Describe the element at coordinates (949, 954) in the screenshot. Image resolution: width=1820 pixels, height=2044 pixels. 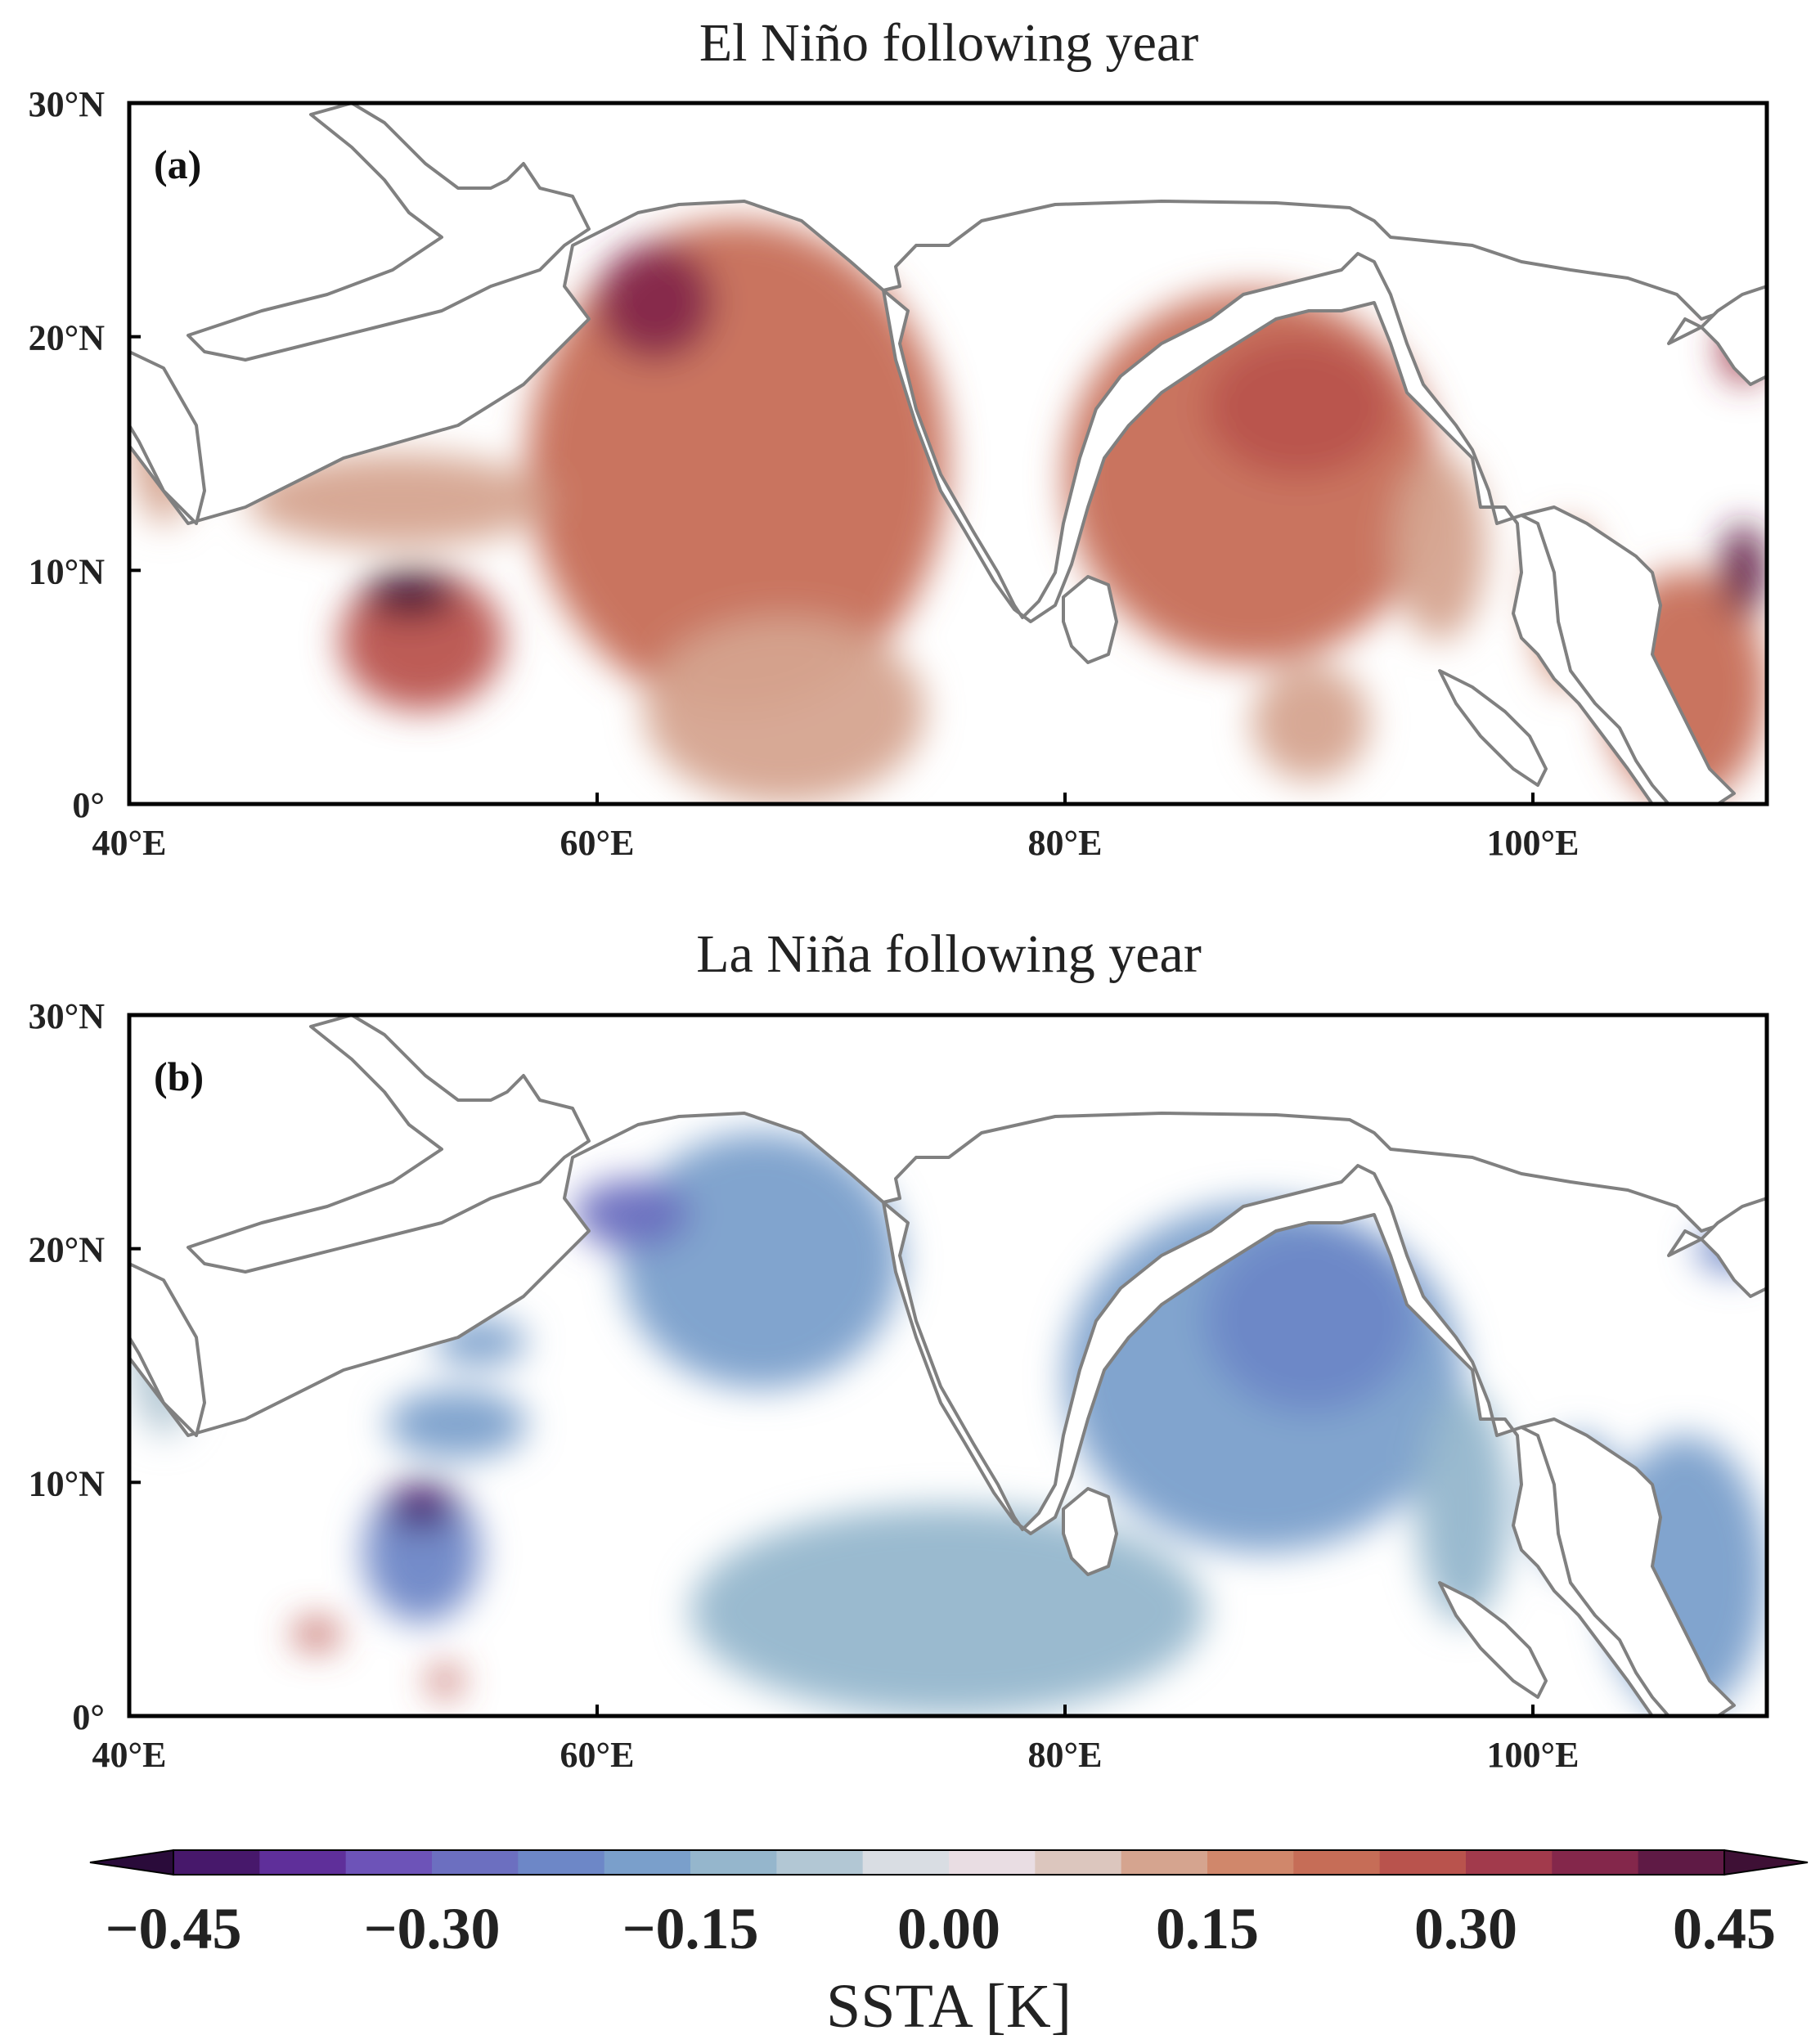
I see `panel-b-title: La Niña following year` at that location.